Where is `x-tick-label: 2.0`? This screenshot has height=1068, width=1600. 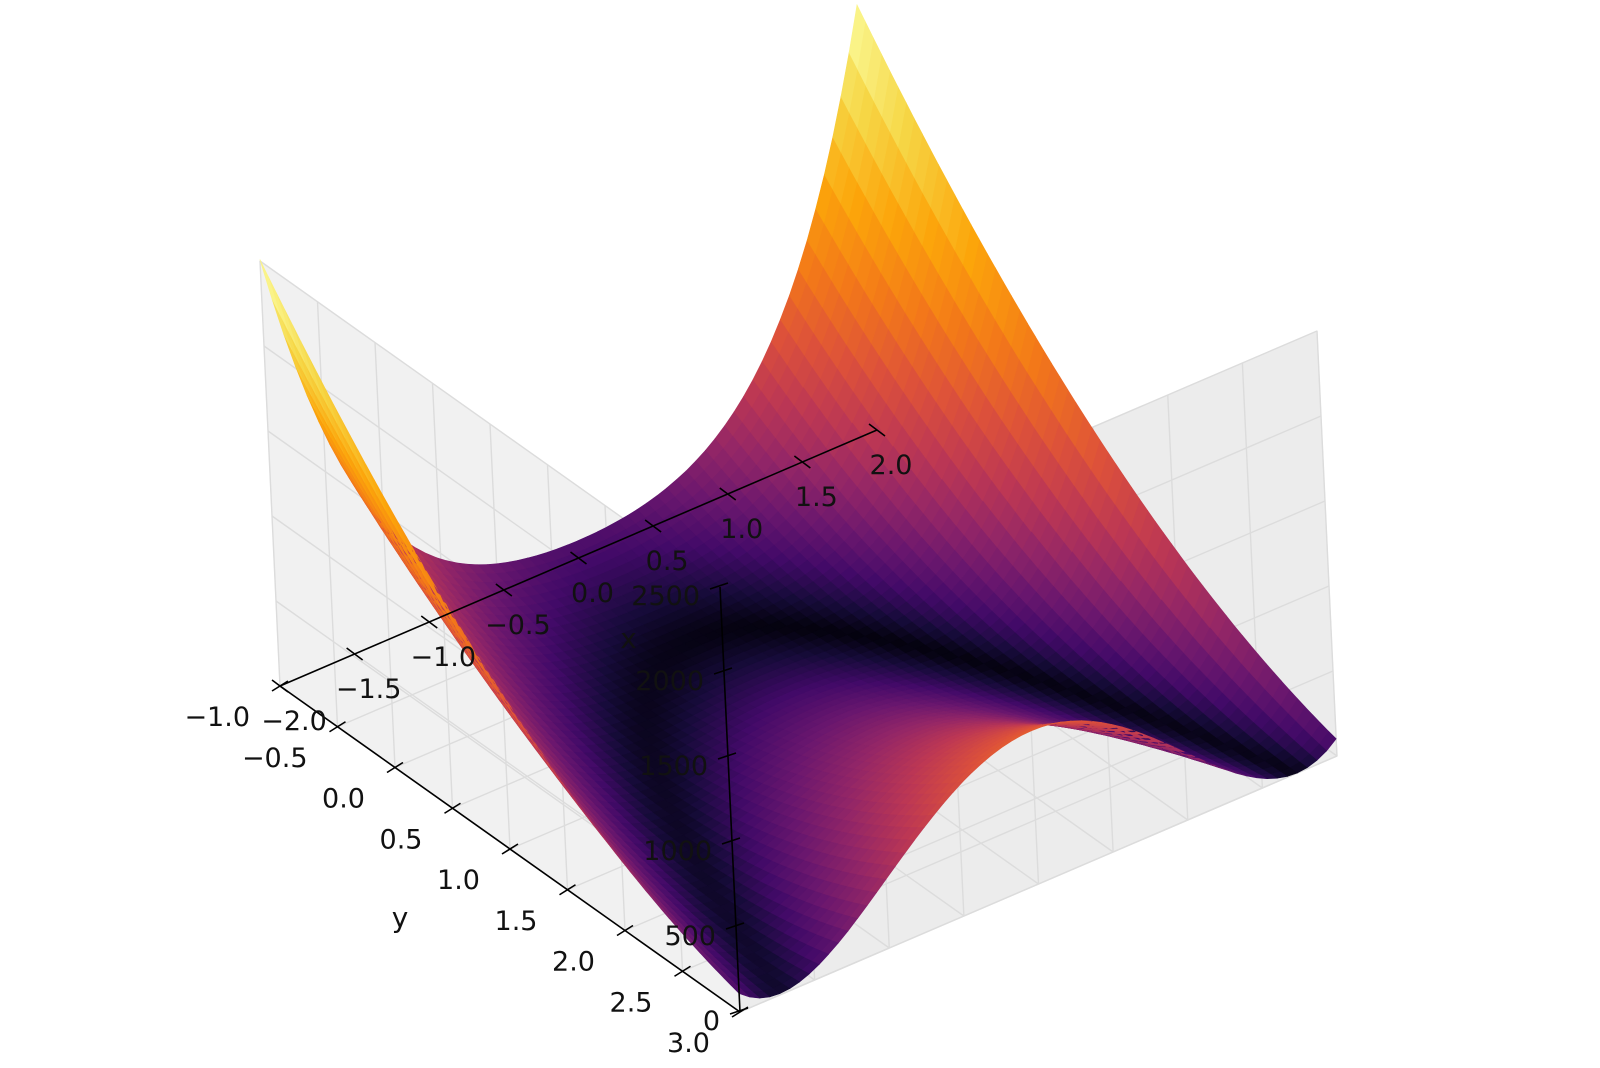
x-tick-label: 2.0 is located at coordinates (891, 465).